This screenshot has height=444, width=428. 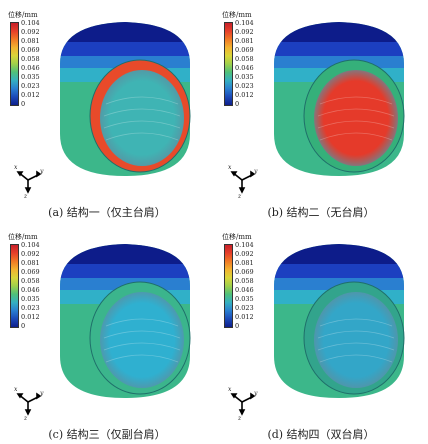 I want to click on panel-caption: (d) 结构四（双台肩）, so click(x=321, y=434).